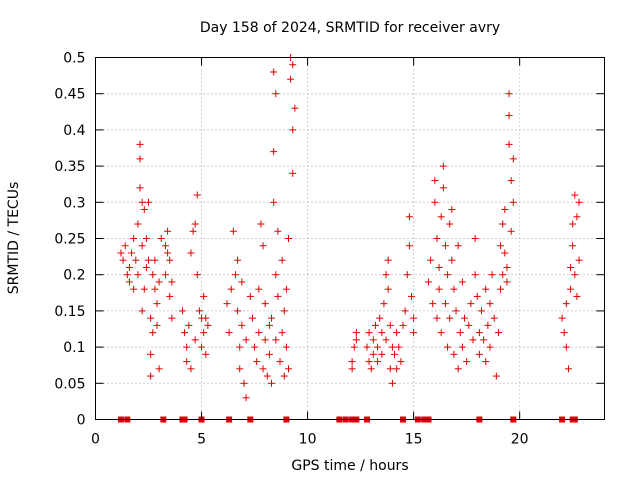  What do you see at coordinates (201, 440) in the screenshot?
I see `x-tick-label: 5` at bounding box center [201, 440].